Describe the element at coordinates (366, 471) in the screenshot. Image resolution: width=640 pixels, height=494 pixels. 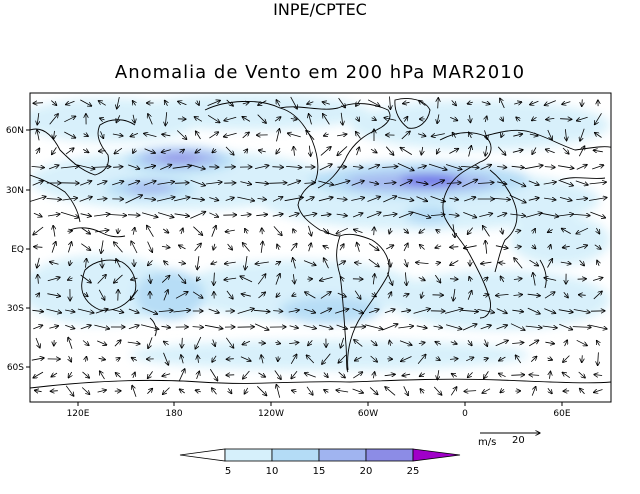
I see `colorbar-level-label: 20` at that location.